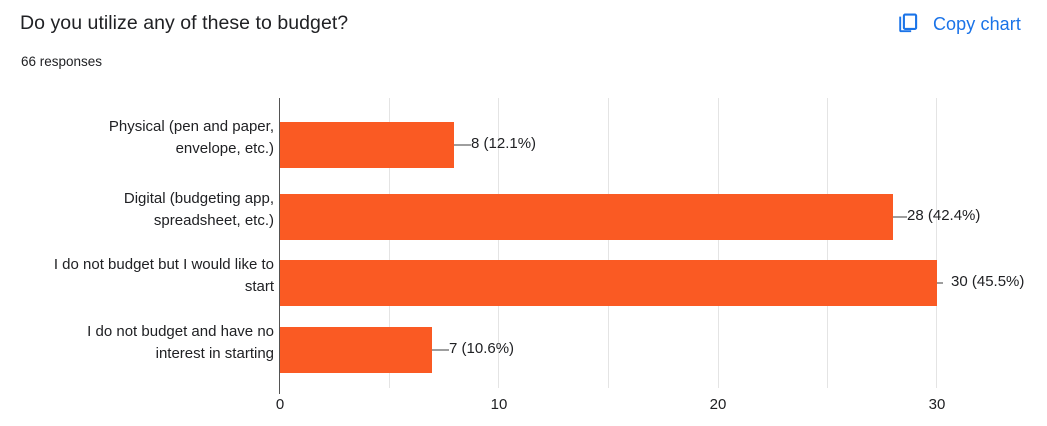 The width and height of the screenshot is (1047, 426). I want to click on copy-chart-button: Copy chart, so click(958, 24).